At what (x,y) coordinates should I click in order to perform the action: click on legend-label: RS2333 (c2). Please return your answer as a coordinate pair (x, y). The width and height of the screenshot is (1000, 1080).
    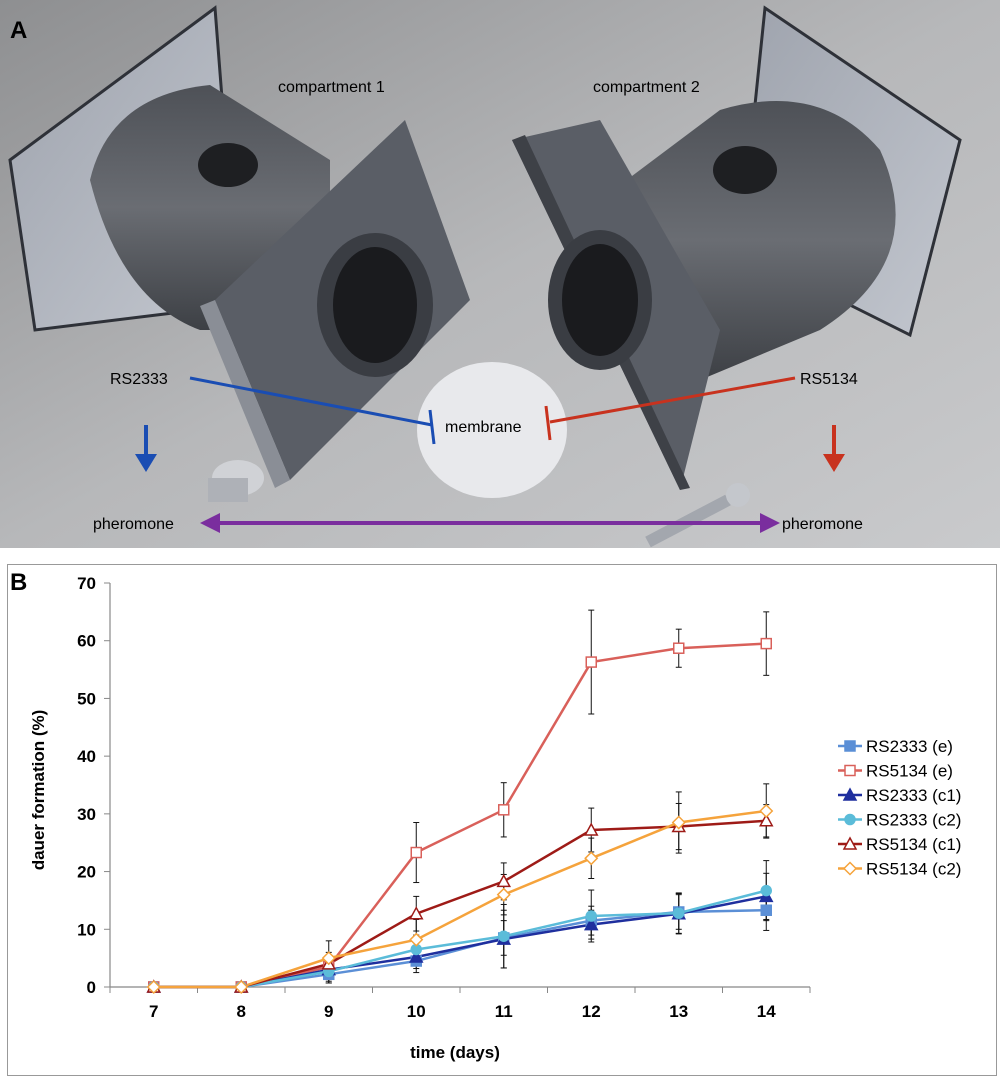
    Looking at the image, I should click on (913, 820).